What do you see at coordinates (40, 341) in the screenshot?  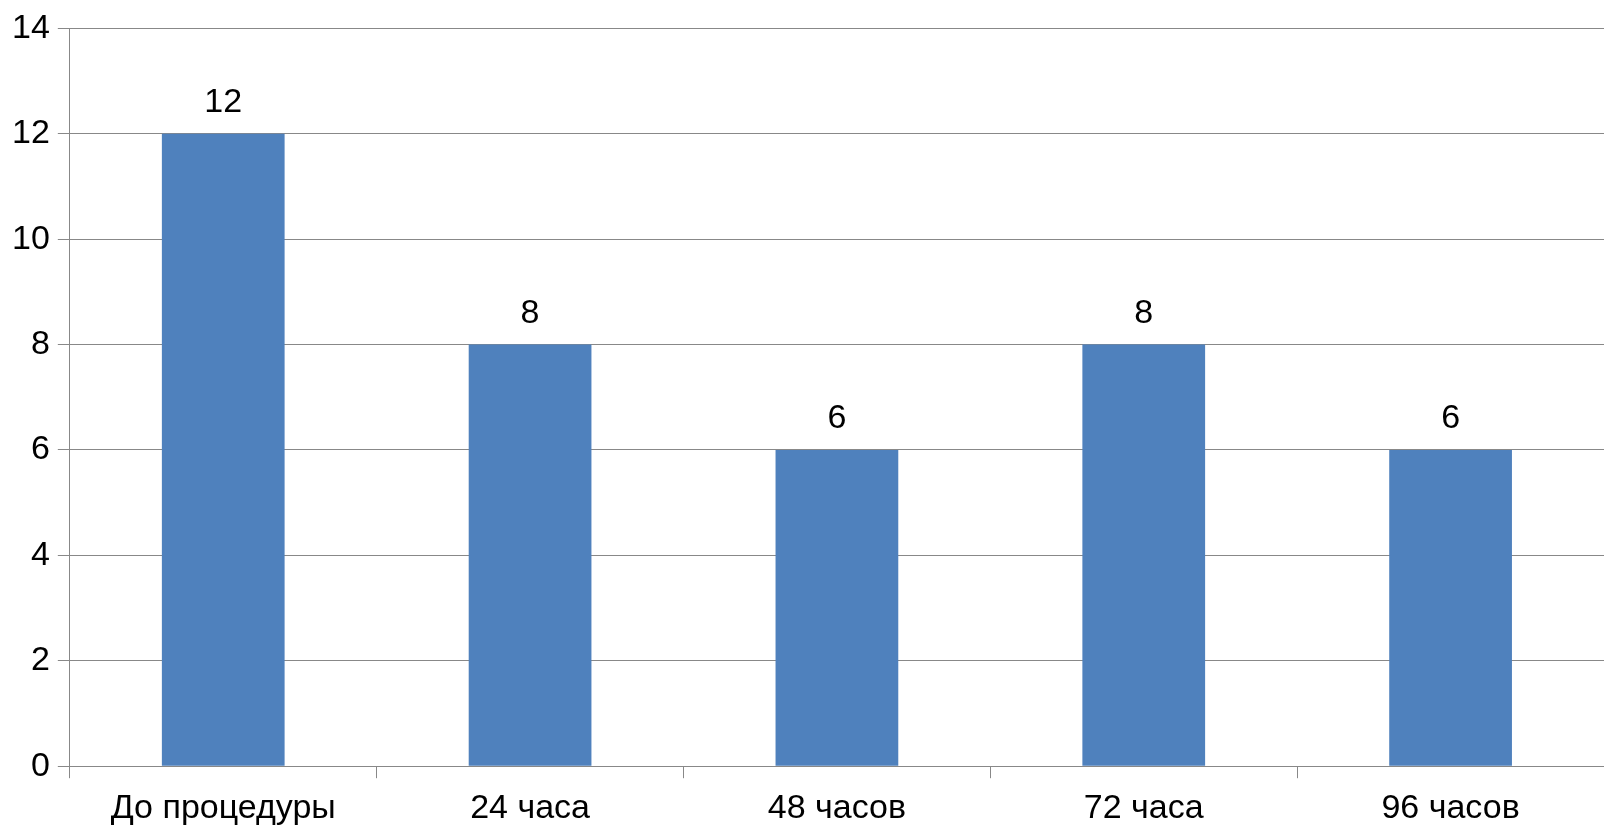 I see `y-tick-label: 8` at bounding box center [40, 341].